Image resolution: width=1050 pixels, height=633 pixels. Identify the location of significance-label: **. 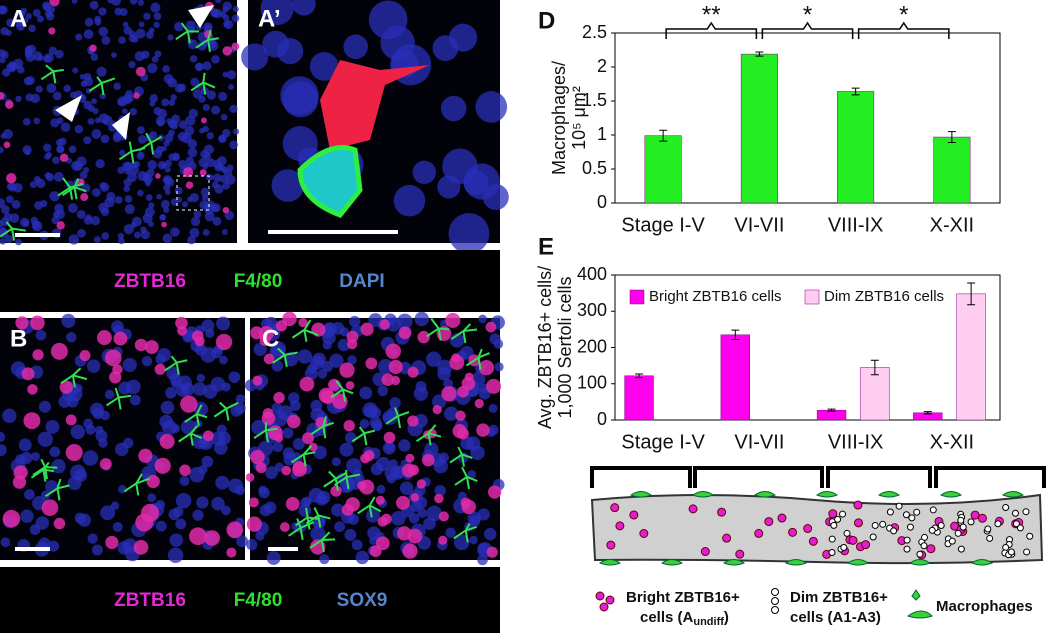
(711, 14).